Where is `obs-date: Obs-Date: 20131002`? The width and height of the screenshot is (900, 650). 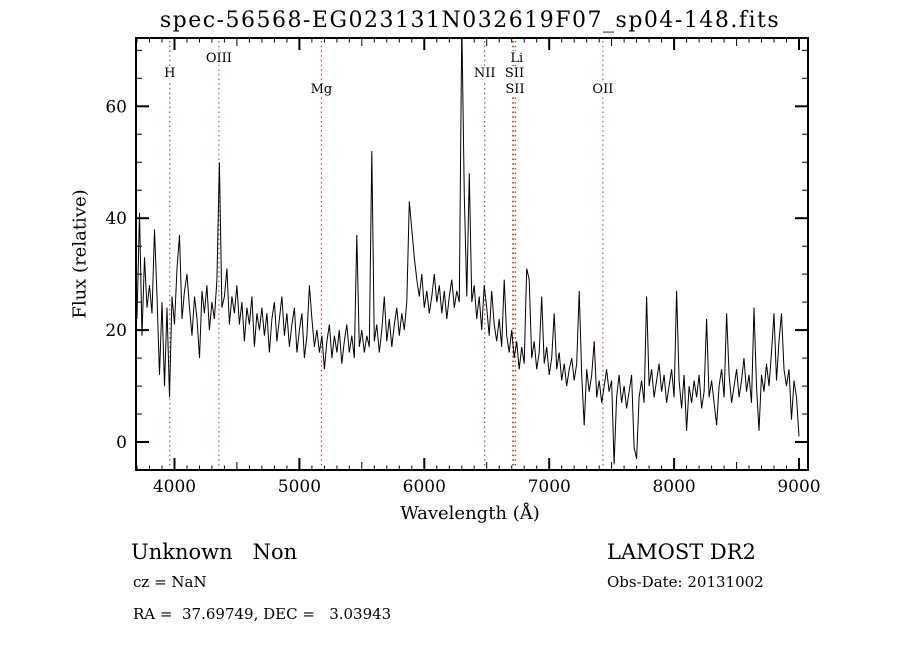
obs-date: Obs-Date: 20131002 is located at coordinates (685, 582).